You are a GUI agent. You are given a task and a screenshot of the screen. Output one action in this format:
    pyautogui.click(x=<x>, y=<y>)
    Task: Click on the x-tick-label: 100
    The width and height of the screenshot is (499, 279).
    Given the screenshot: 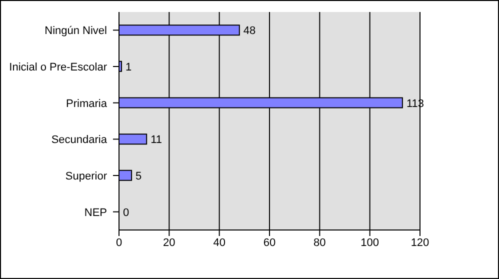 What is the action you would take?
    pyautogui.click(x=370, y=242)
    